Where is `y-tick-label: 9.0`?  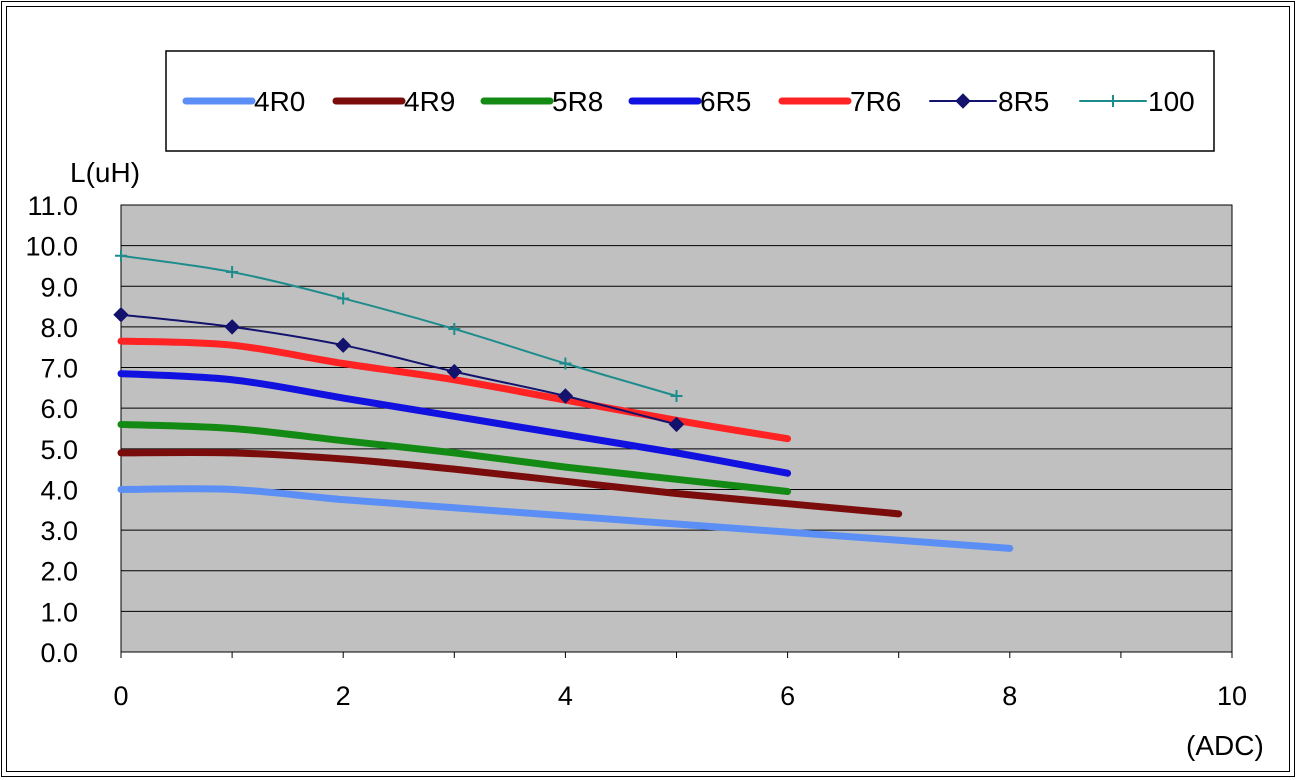
y-tick-label: 9.0 is located at coordinates (59, 287).